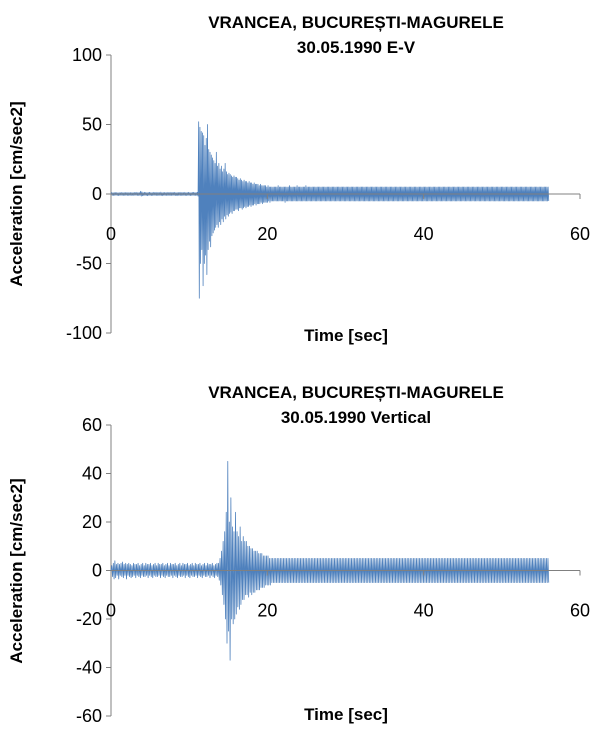 The width and height of the screenshot is (598, 731). Describe the element at coordinates (89, 264) in the screenshot. I see `y-tick-label: -50` at that location.